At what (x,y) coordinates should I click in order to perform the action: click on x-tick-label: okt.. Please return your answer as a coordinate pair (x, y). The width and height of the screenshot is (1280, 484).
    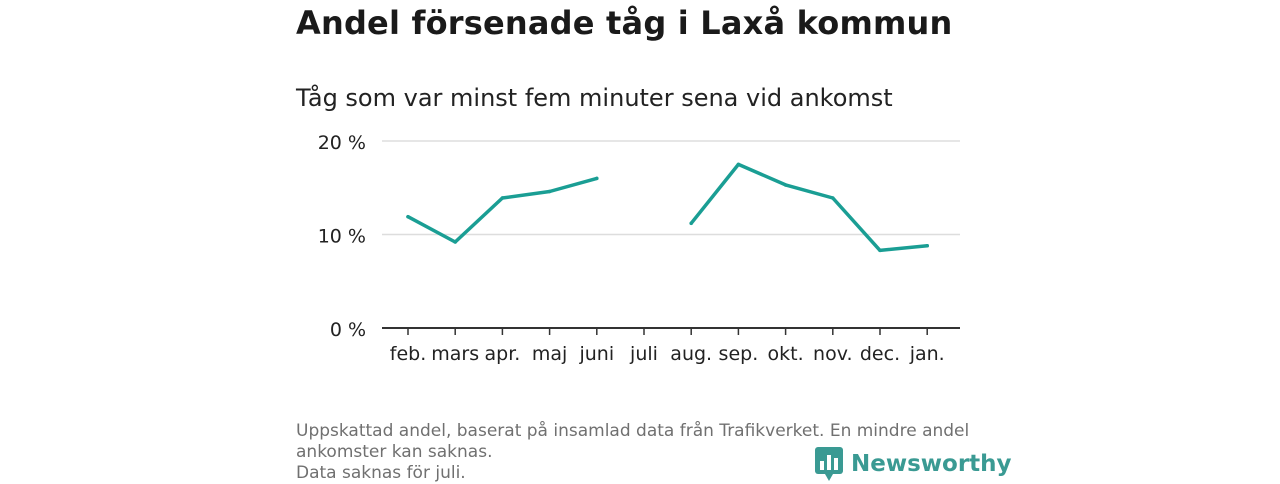
    Looking at the image, I should click on (786, 354).